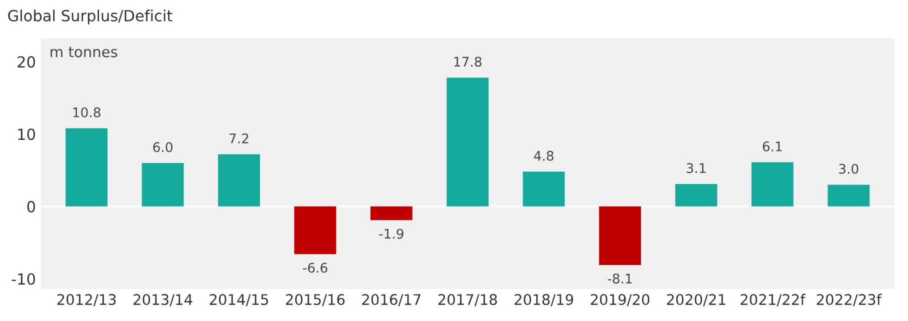 This screenshot has width=908, height=321. Describe the element at coordinates (31, 206) in the screenshot. I see `y-tick-label: 0` at that location.